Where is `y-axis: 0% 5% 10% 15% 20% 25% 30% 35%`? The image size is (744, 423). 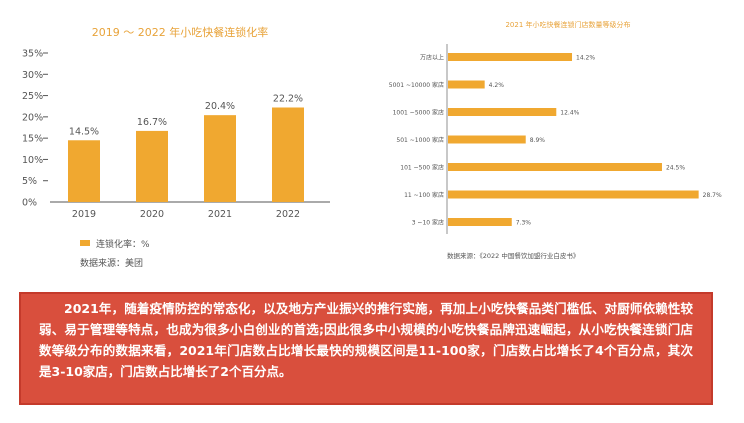
y-axis: 0% 5% 10% 15% 20% 25% 30% 35% is located at coordinates (35, 129).